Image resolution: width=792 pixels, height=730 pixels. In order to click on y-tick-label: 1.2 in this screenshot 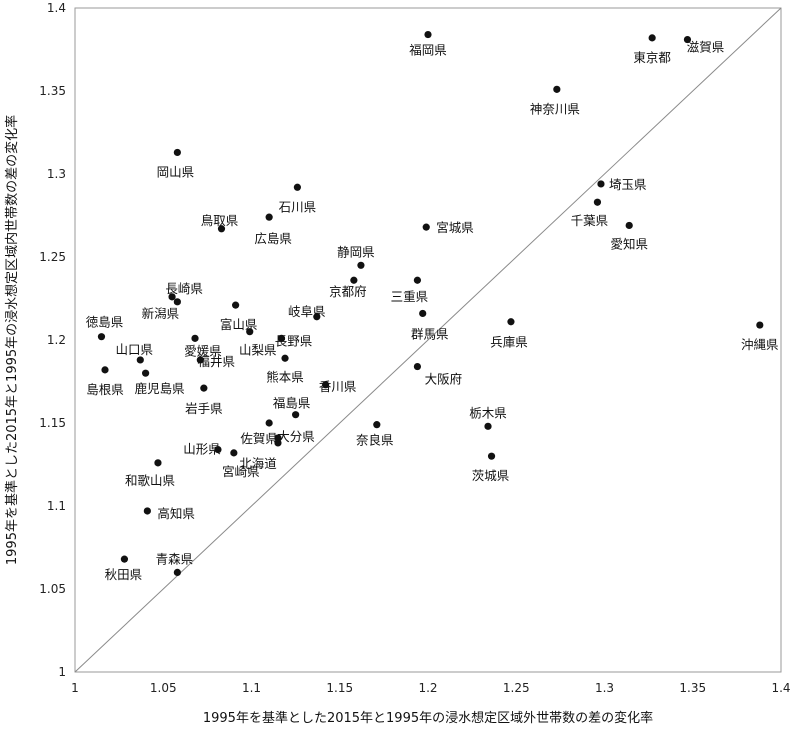, I will do `click(56, 340)`.